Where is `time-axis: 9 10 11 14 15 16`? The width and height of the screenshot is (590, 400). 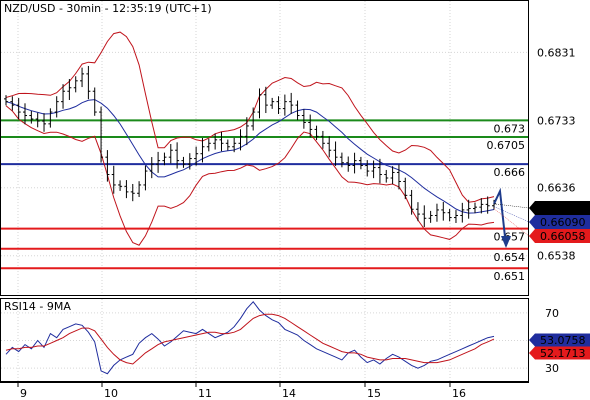 time-axis: 9 10 11 14 15 16 is located at coordinates (264, 391).